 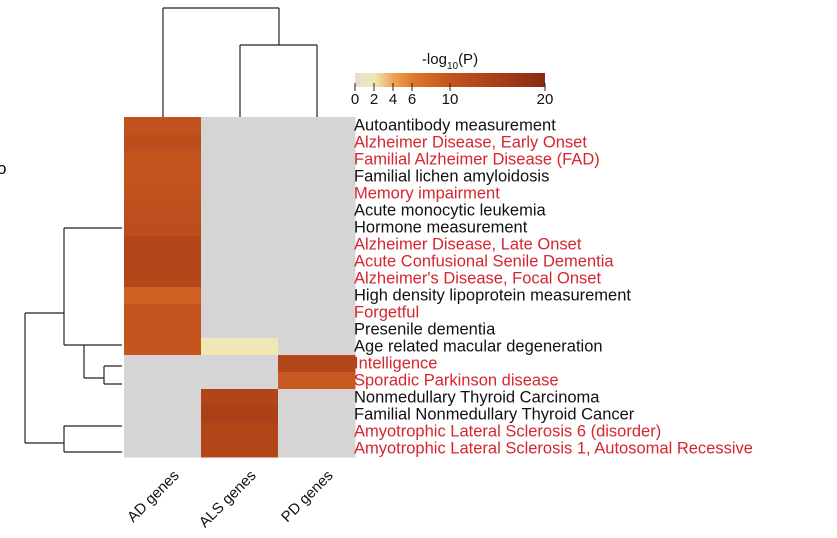 What do you see at coordinates (412, 99) in the screenshot?
I see `legend-tick-label: 6` at bounding box center [412, 99].